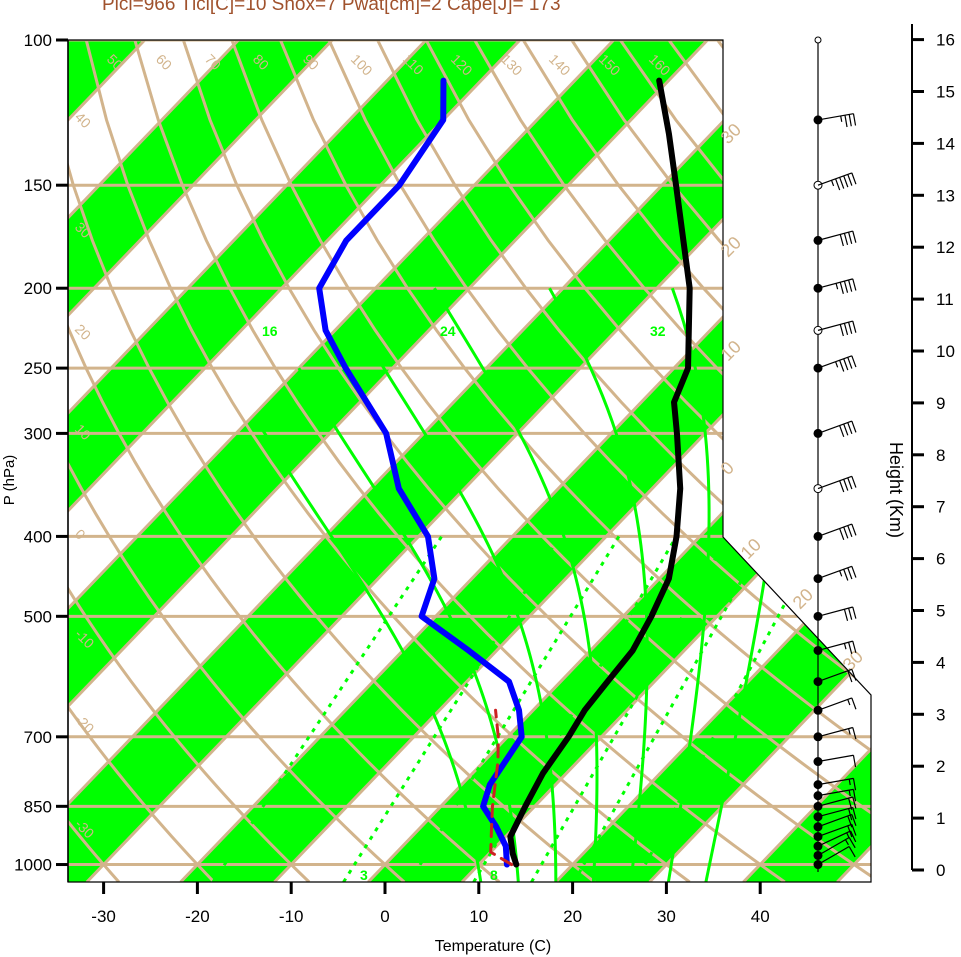 The image size is (961, 957). Describe the element at coordinates (200, 331) in the screenshot. I see `mixing-ratio-label: 2` at that location.